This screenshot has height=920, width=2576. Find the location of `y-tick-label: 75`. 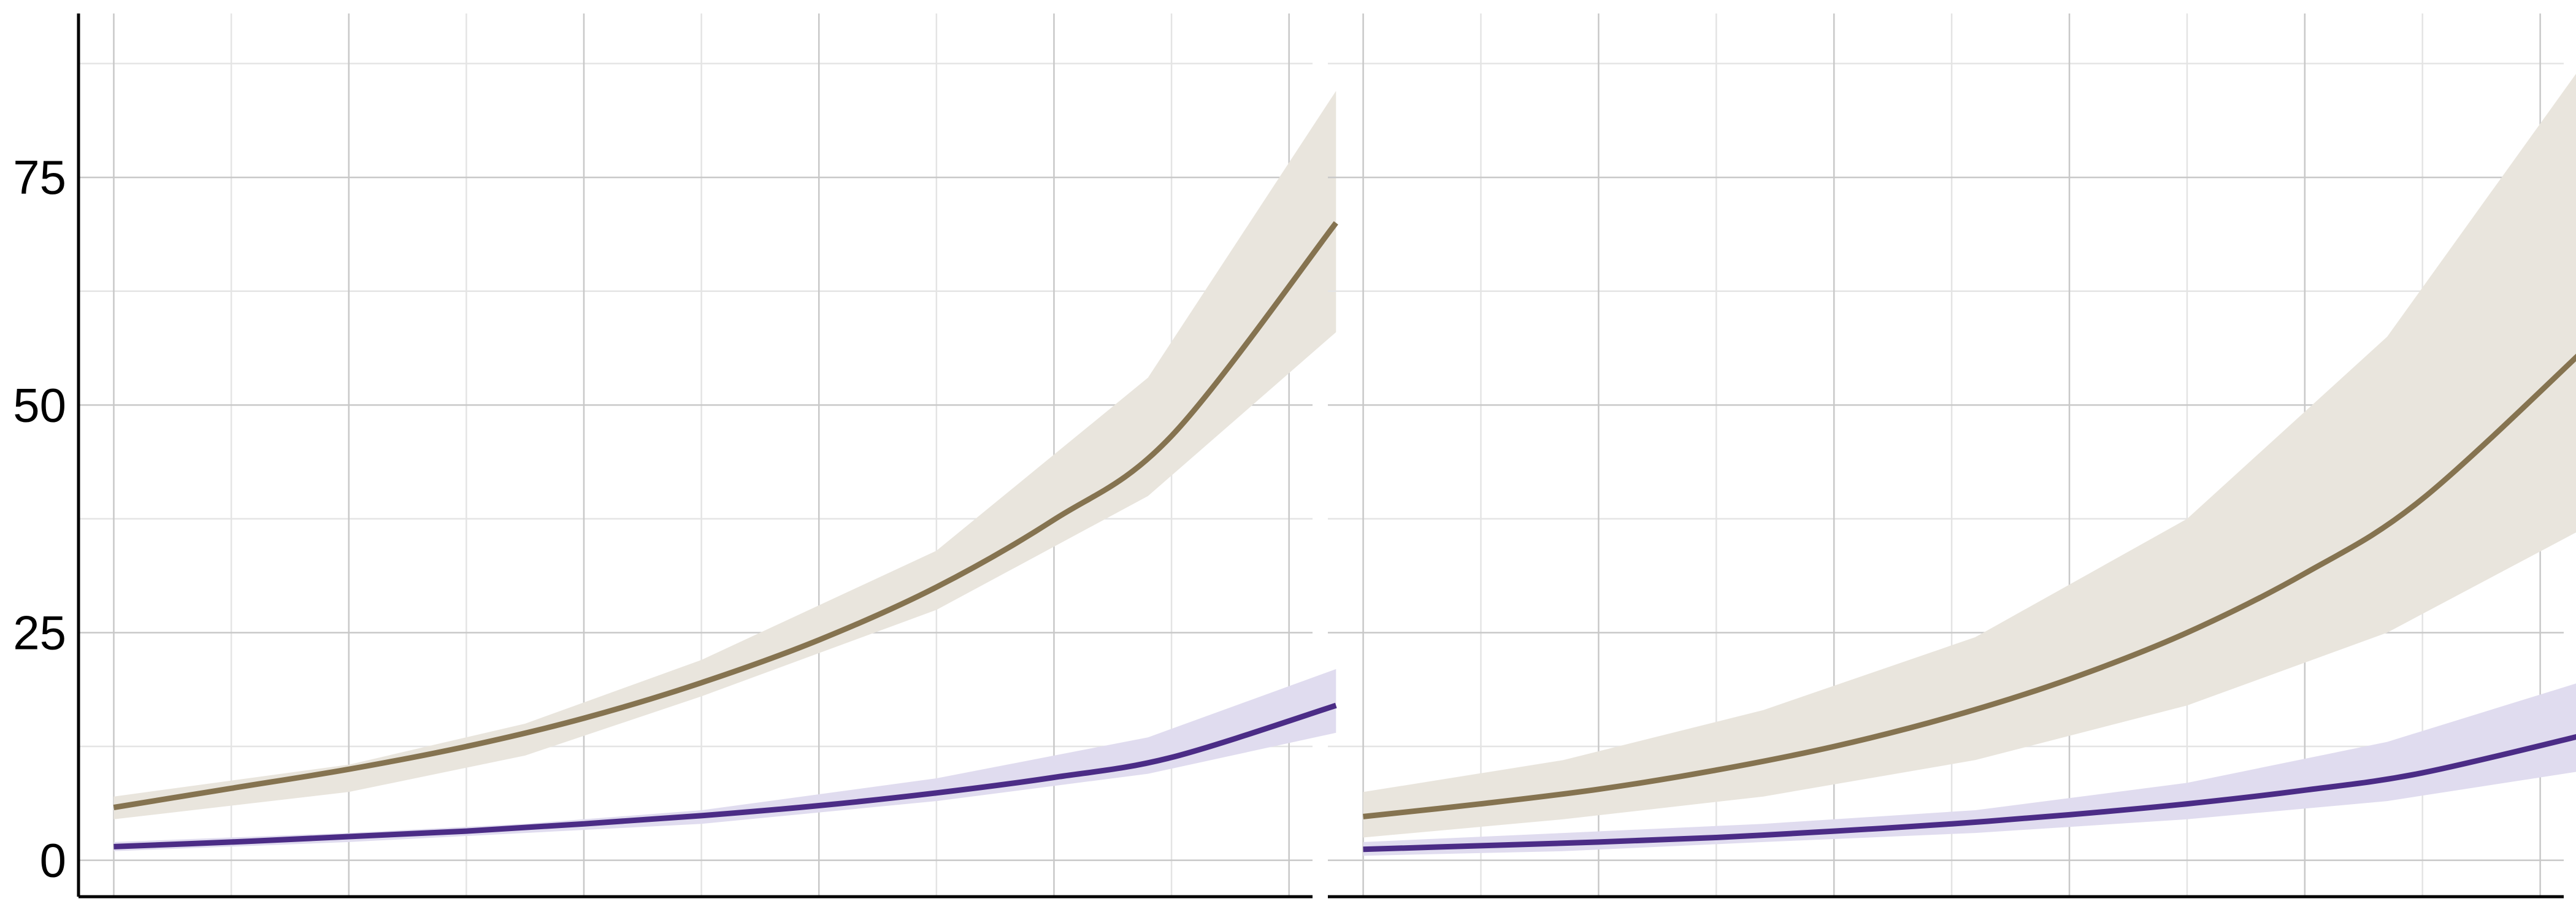

y-tick-label: 75 is located at coordinates (39, 177).